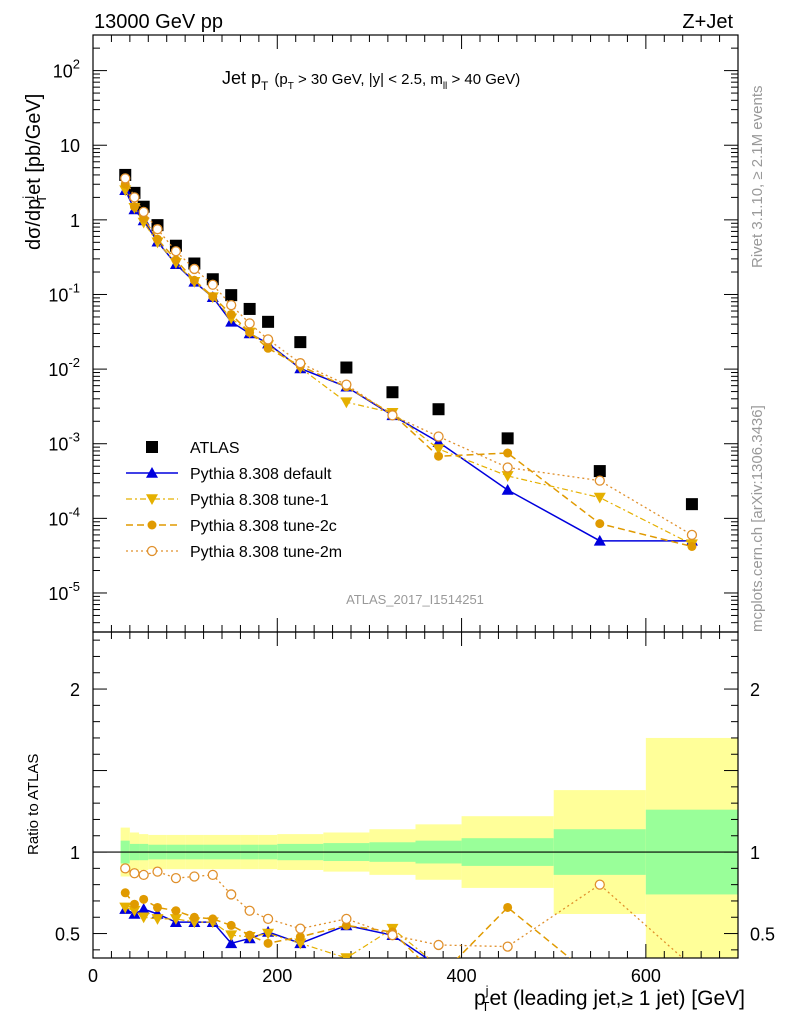 Image resolution: width=786 pixels, height=1029 pixels. I want to click on ratio-series-group, so click(401, 910).